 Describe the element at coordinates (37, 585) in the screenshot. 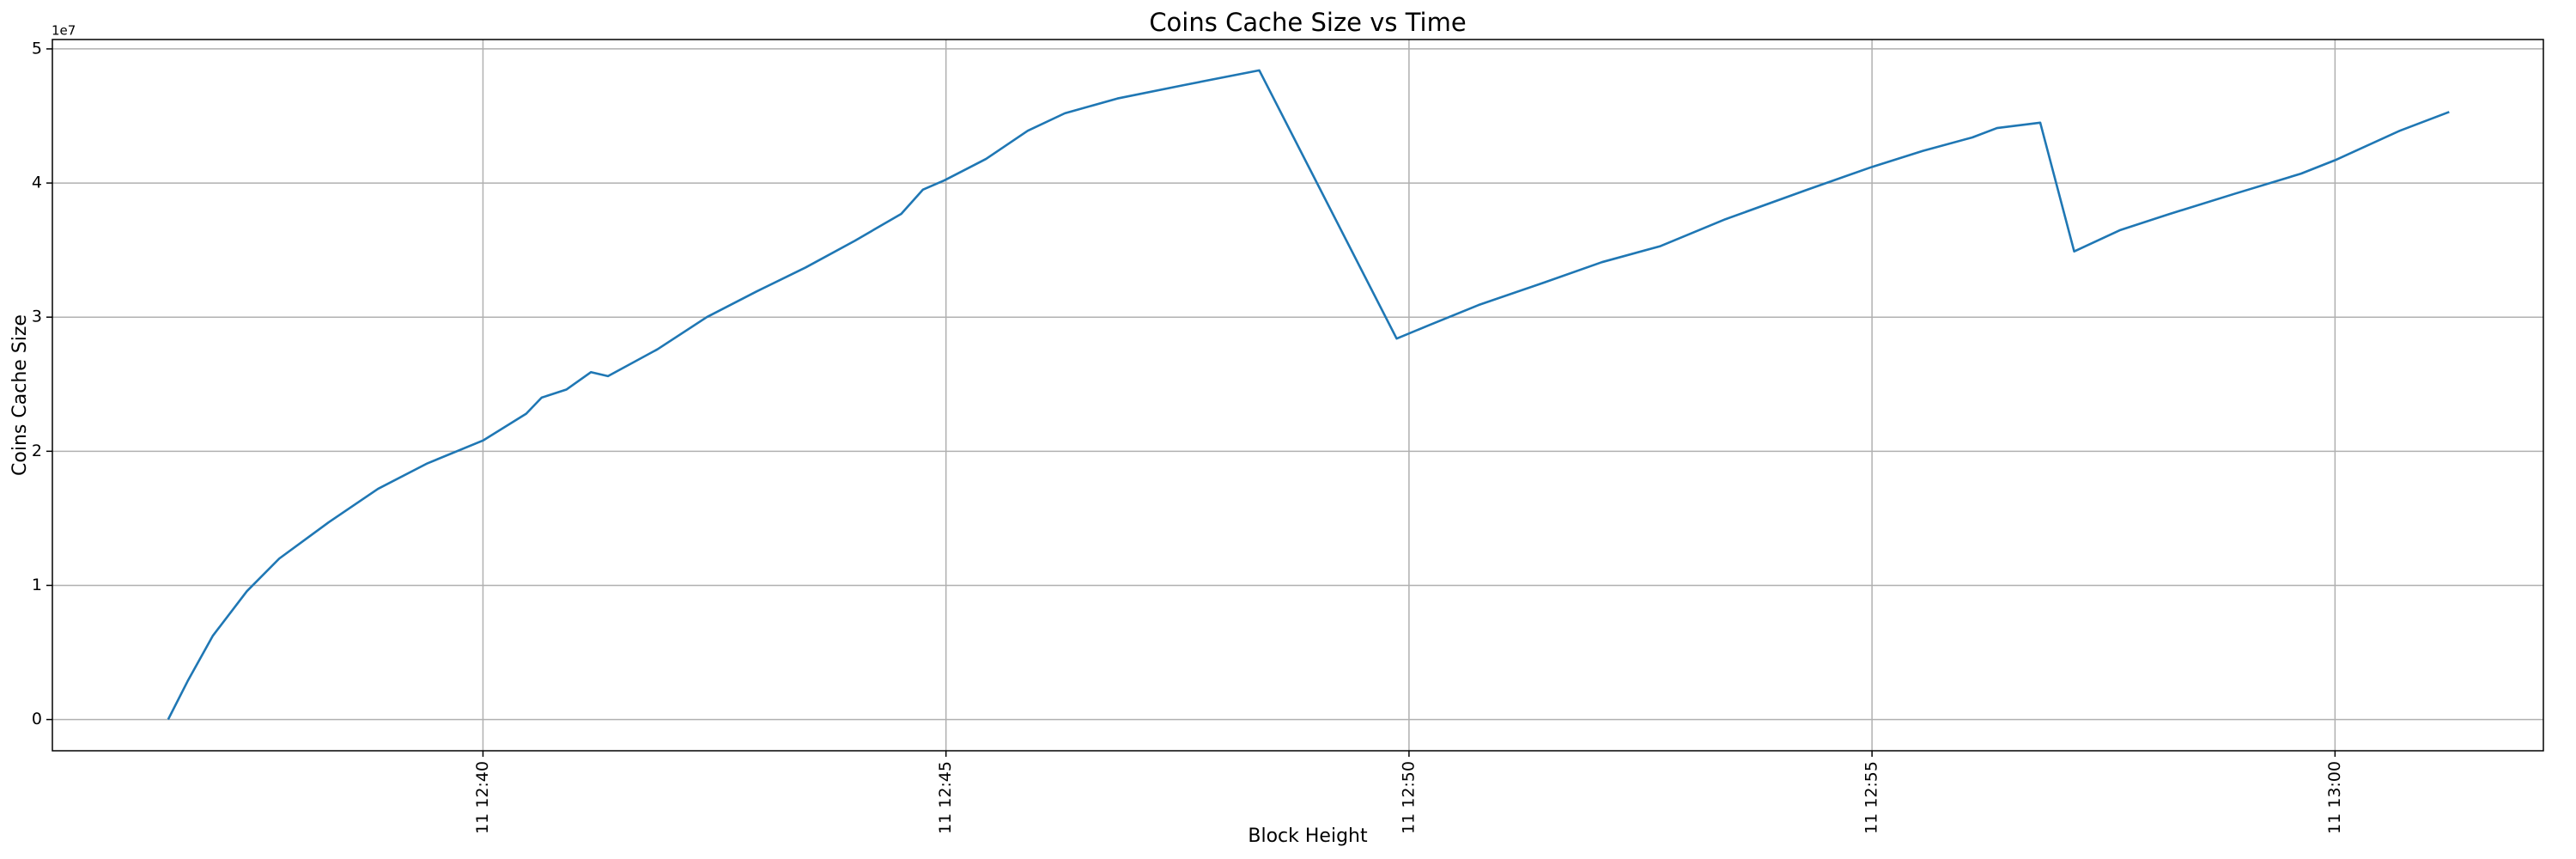

I see `y-tick-label: 1` at that location.